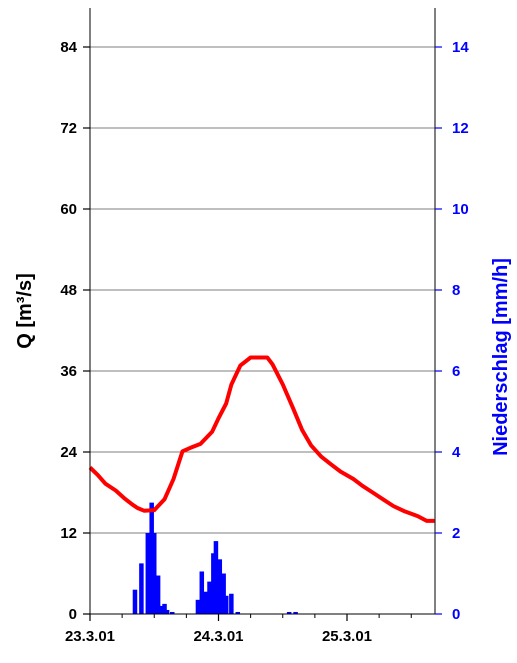 The image size is (517, 663). What do you see at coordinates (347, 636) in the screenshot?
I see `x-tick-label: 25.3.01` at bounding box center [347, 636].